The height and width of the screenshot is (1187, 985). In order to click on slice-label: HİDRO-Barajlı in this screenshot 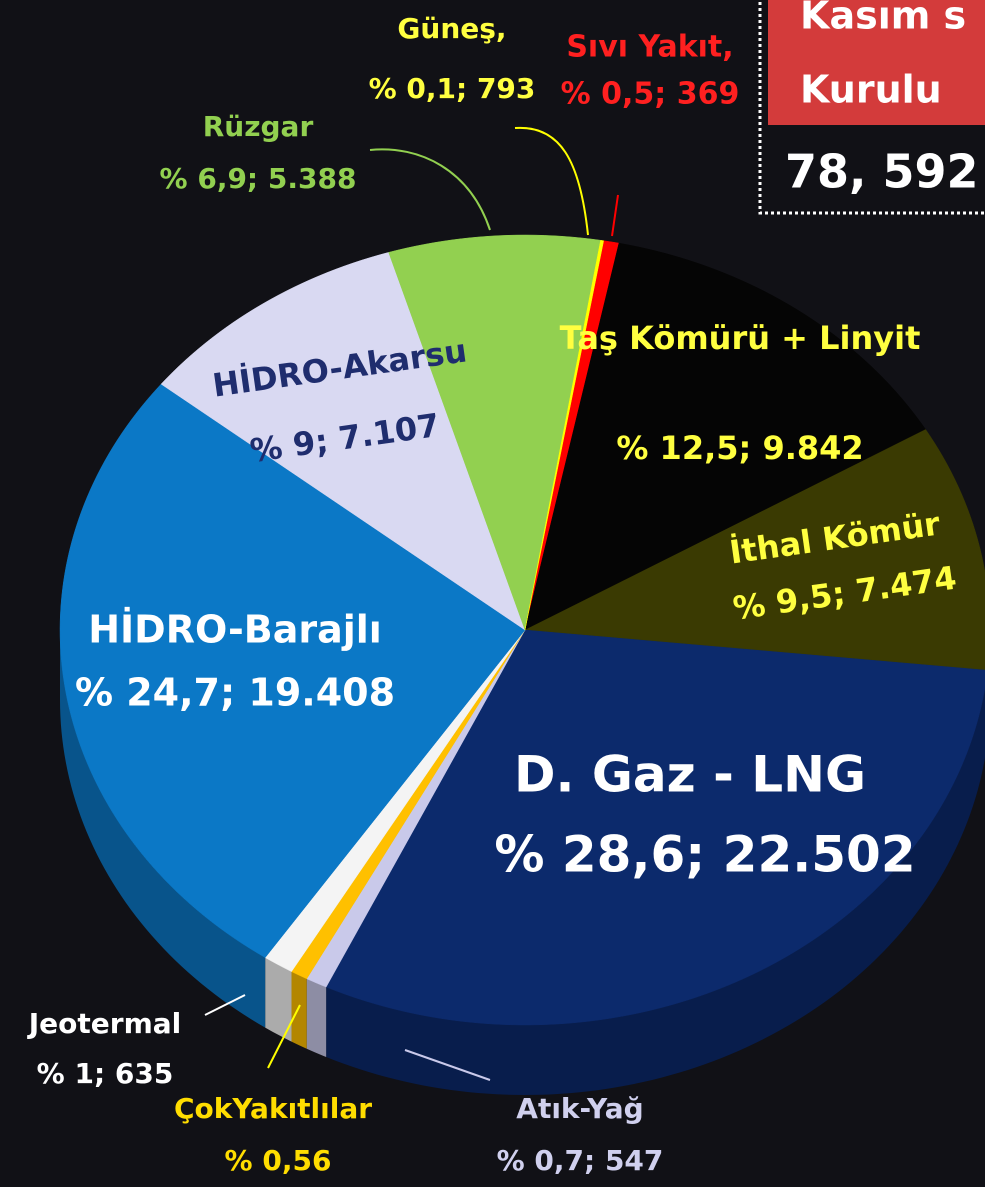, I will do `click(235, 630)`.